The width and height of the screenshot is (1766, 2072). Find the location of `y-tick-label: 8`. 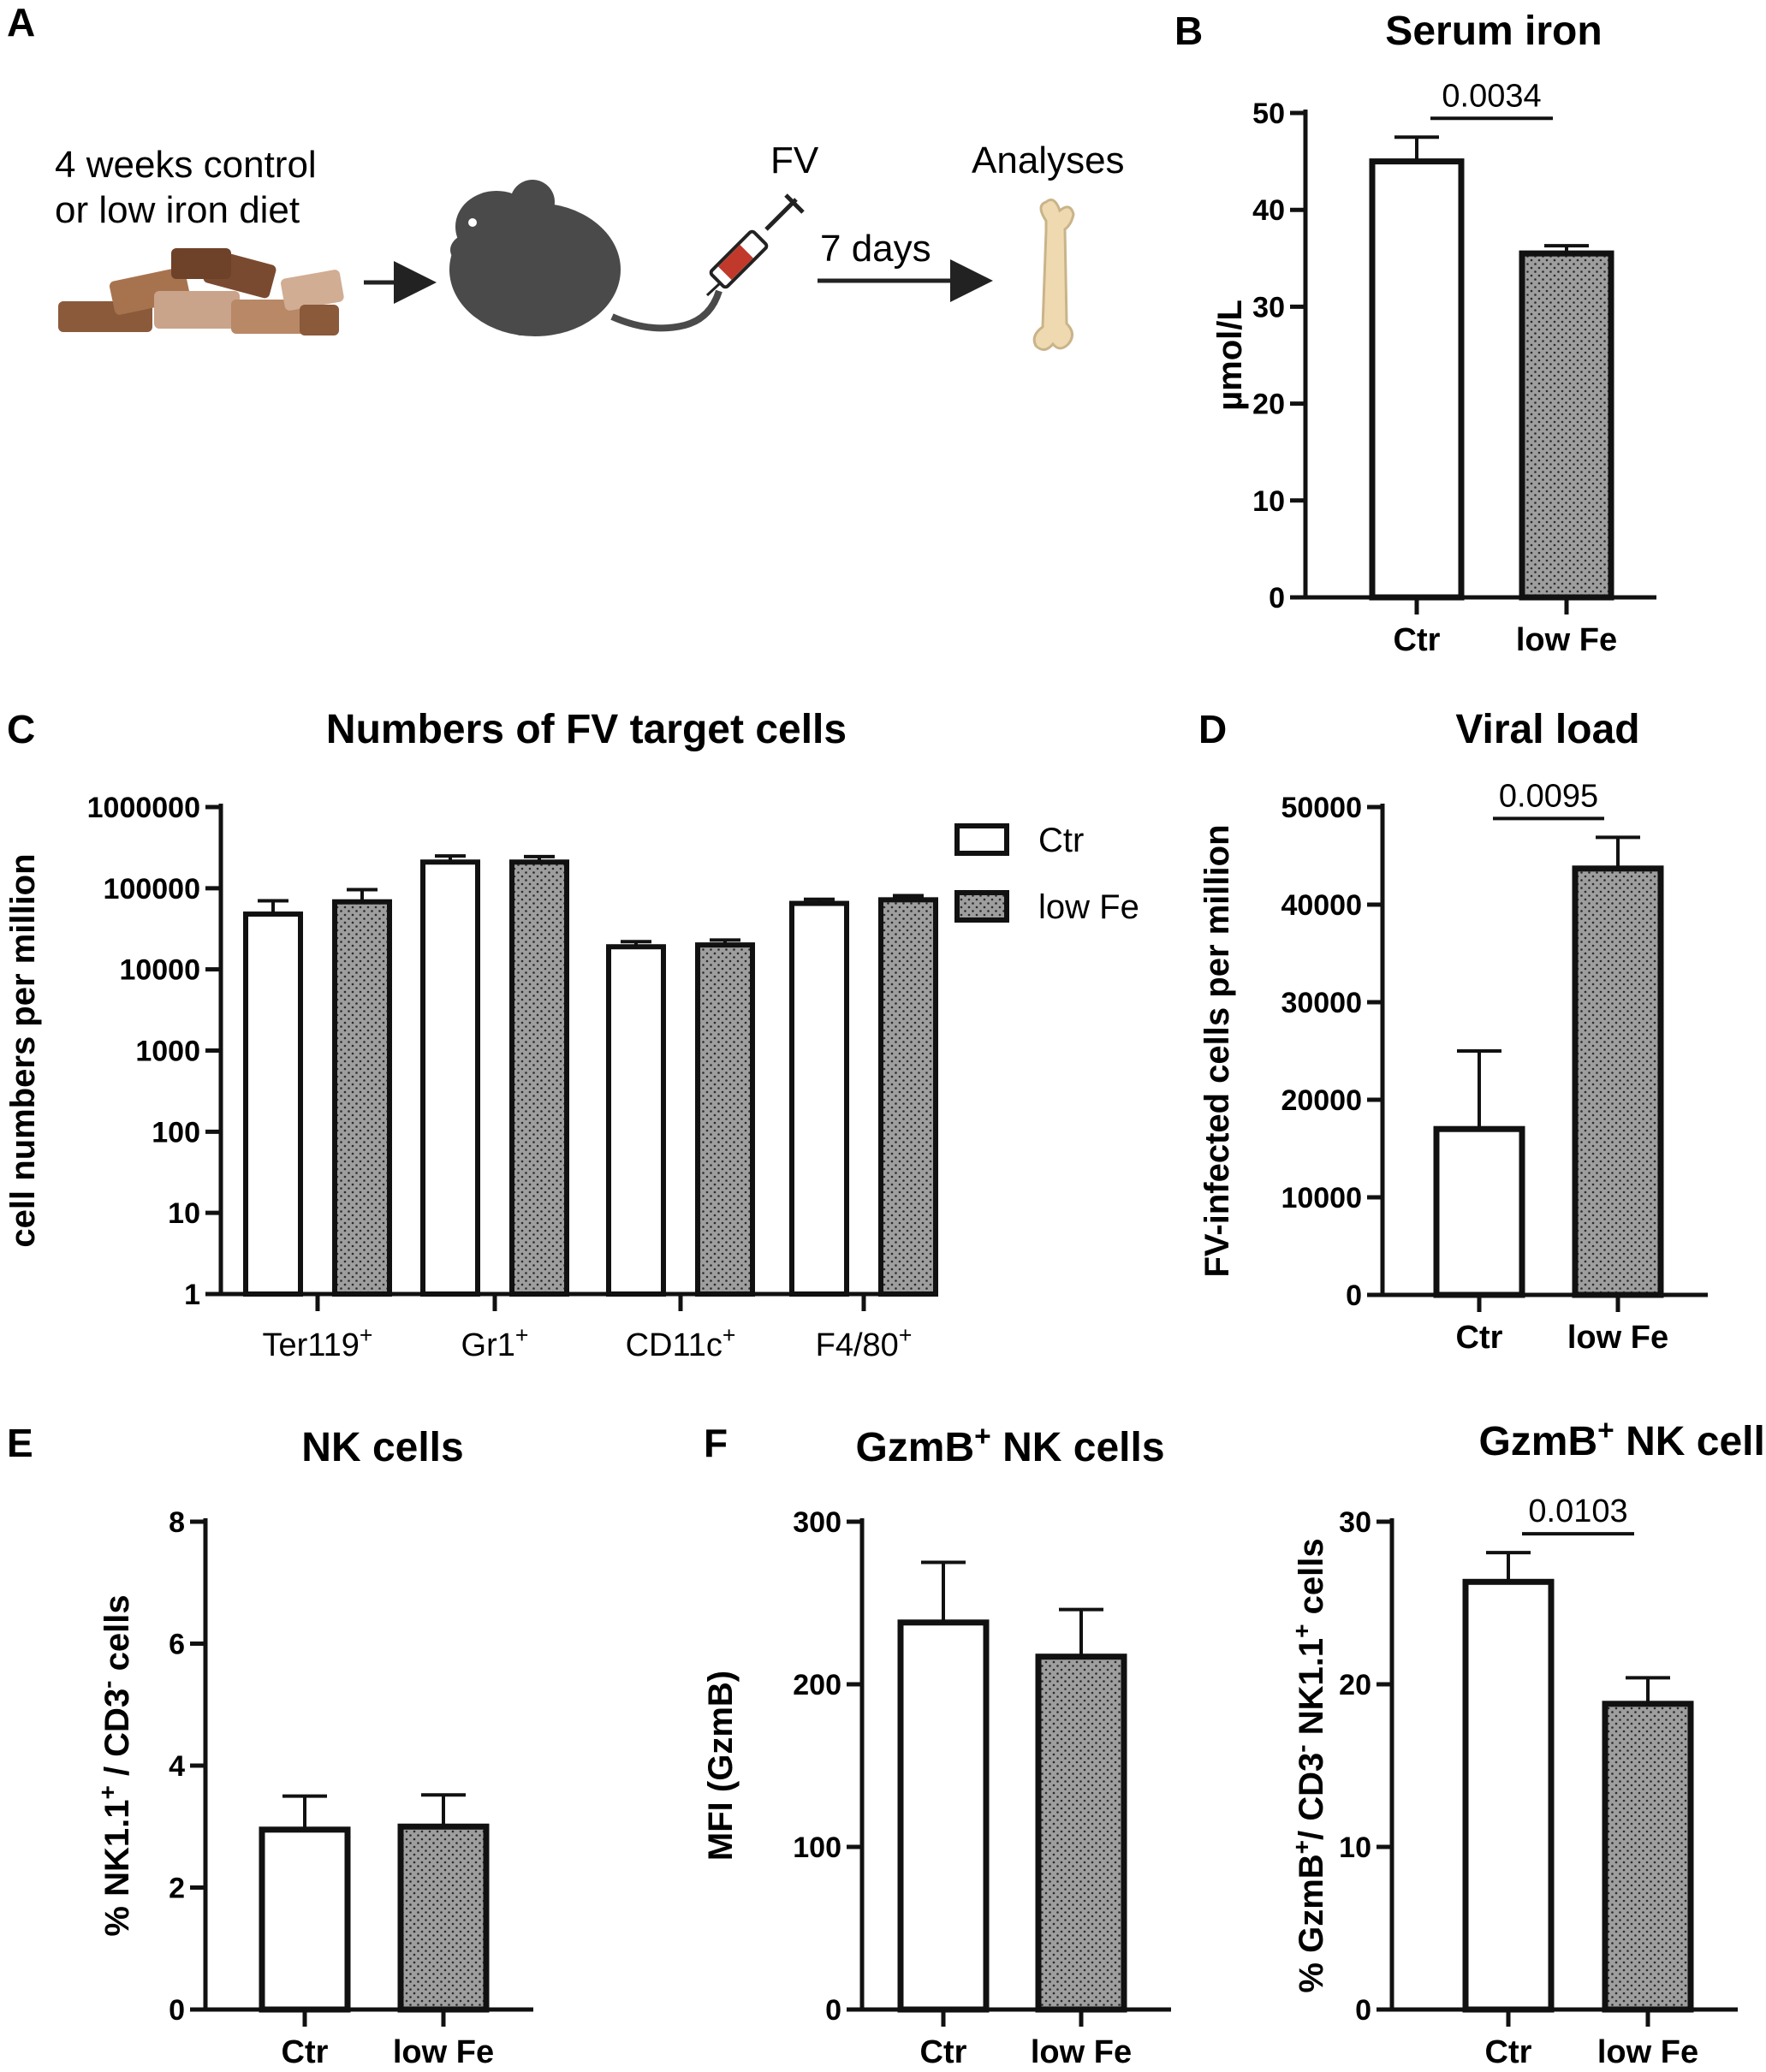

y-tick-label: 8 is located at coordinates (177, 1523).